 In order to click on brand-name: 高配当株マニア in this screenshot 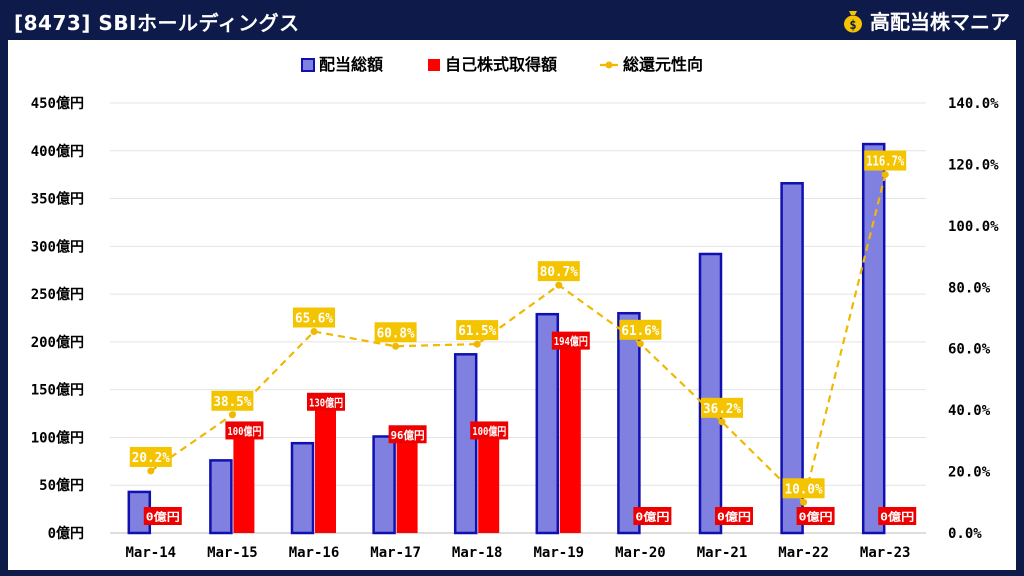, I will do `click(940, 22)`.